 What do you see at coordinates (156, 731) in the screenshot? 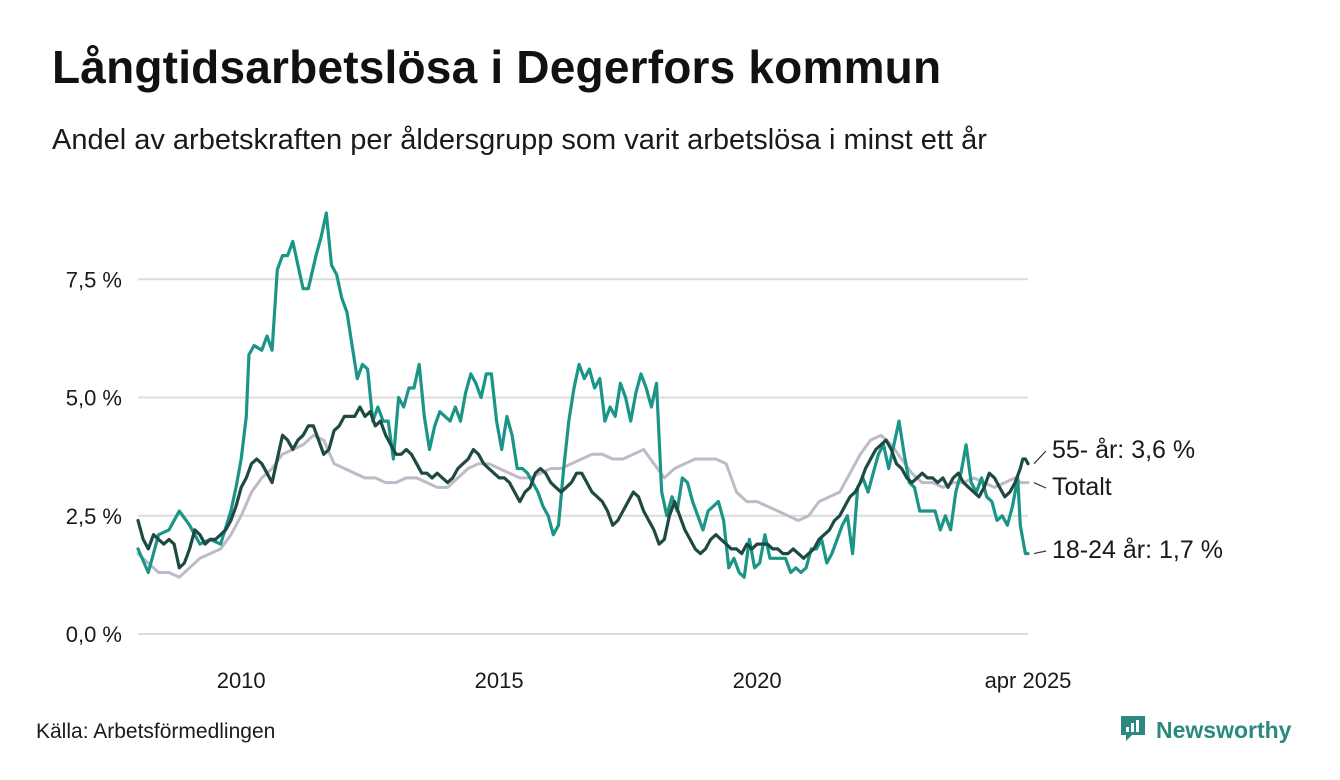
I see `source-note: Källa: Arbetsförmedlingen` at bounding box center [156, 731].